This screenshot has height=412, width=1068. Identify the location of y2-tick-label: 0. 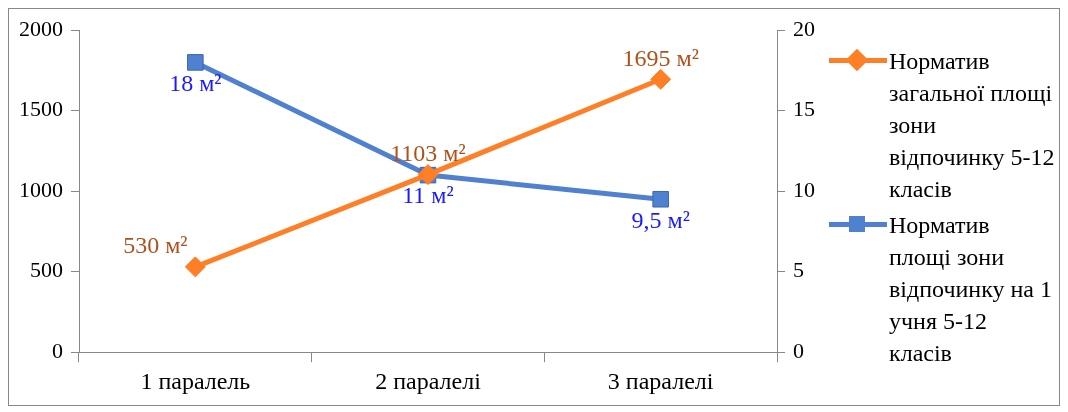
(798, 350).